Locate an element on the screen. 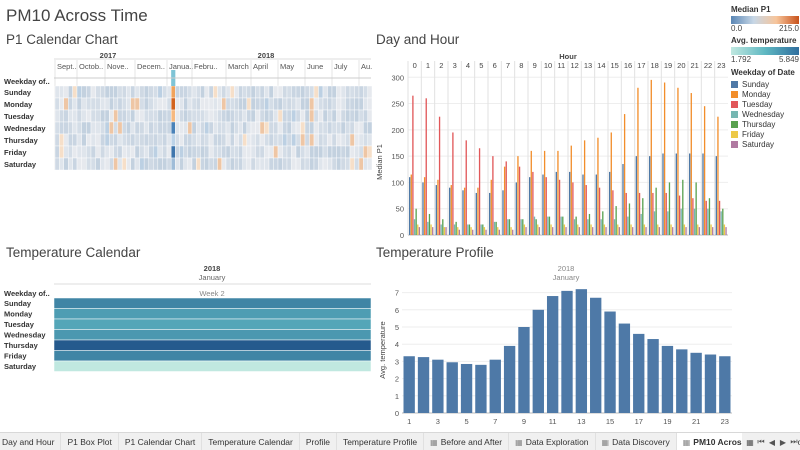 This screenshot has width=800, height=450. next-sheet-icon: ▶ is located at coordinates (783, 442).